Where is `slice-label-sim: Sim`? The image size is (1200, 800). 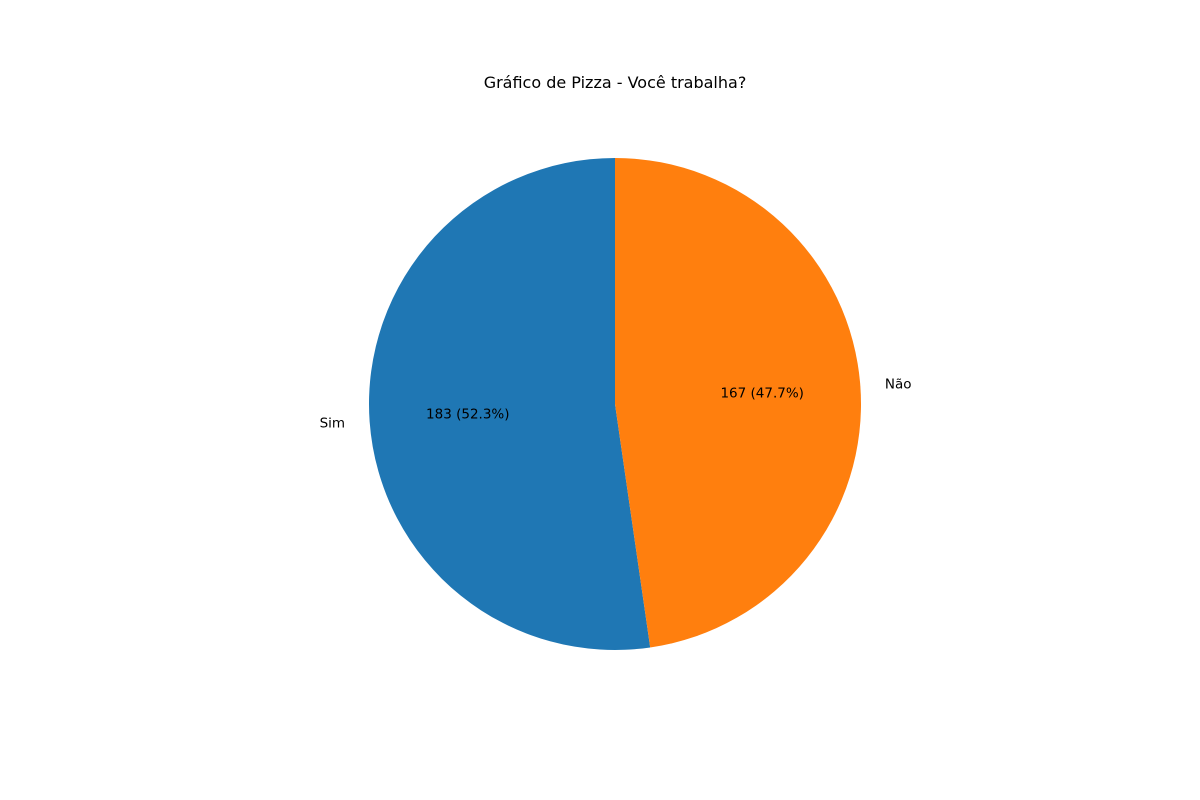 slice-label-sim: Sim is located at coordinates (332, 423).